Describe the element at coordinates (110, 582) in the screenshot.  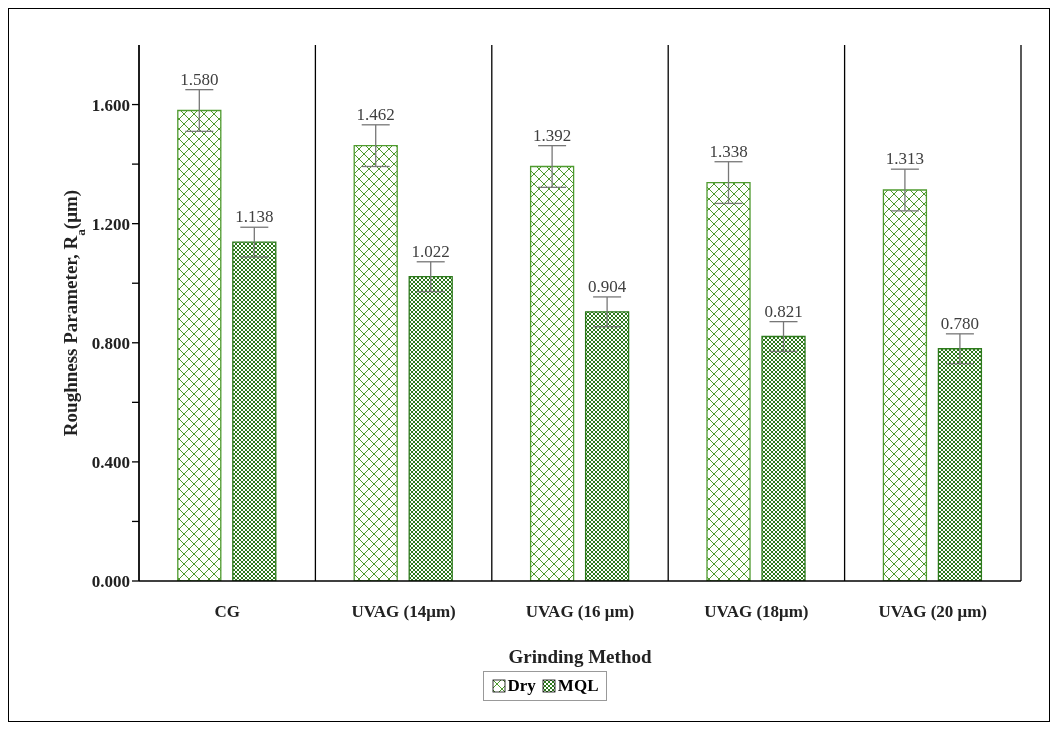
I see `y-tick-label: 0.000` at that location.